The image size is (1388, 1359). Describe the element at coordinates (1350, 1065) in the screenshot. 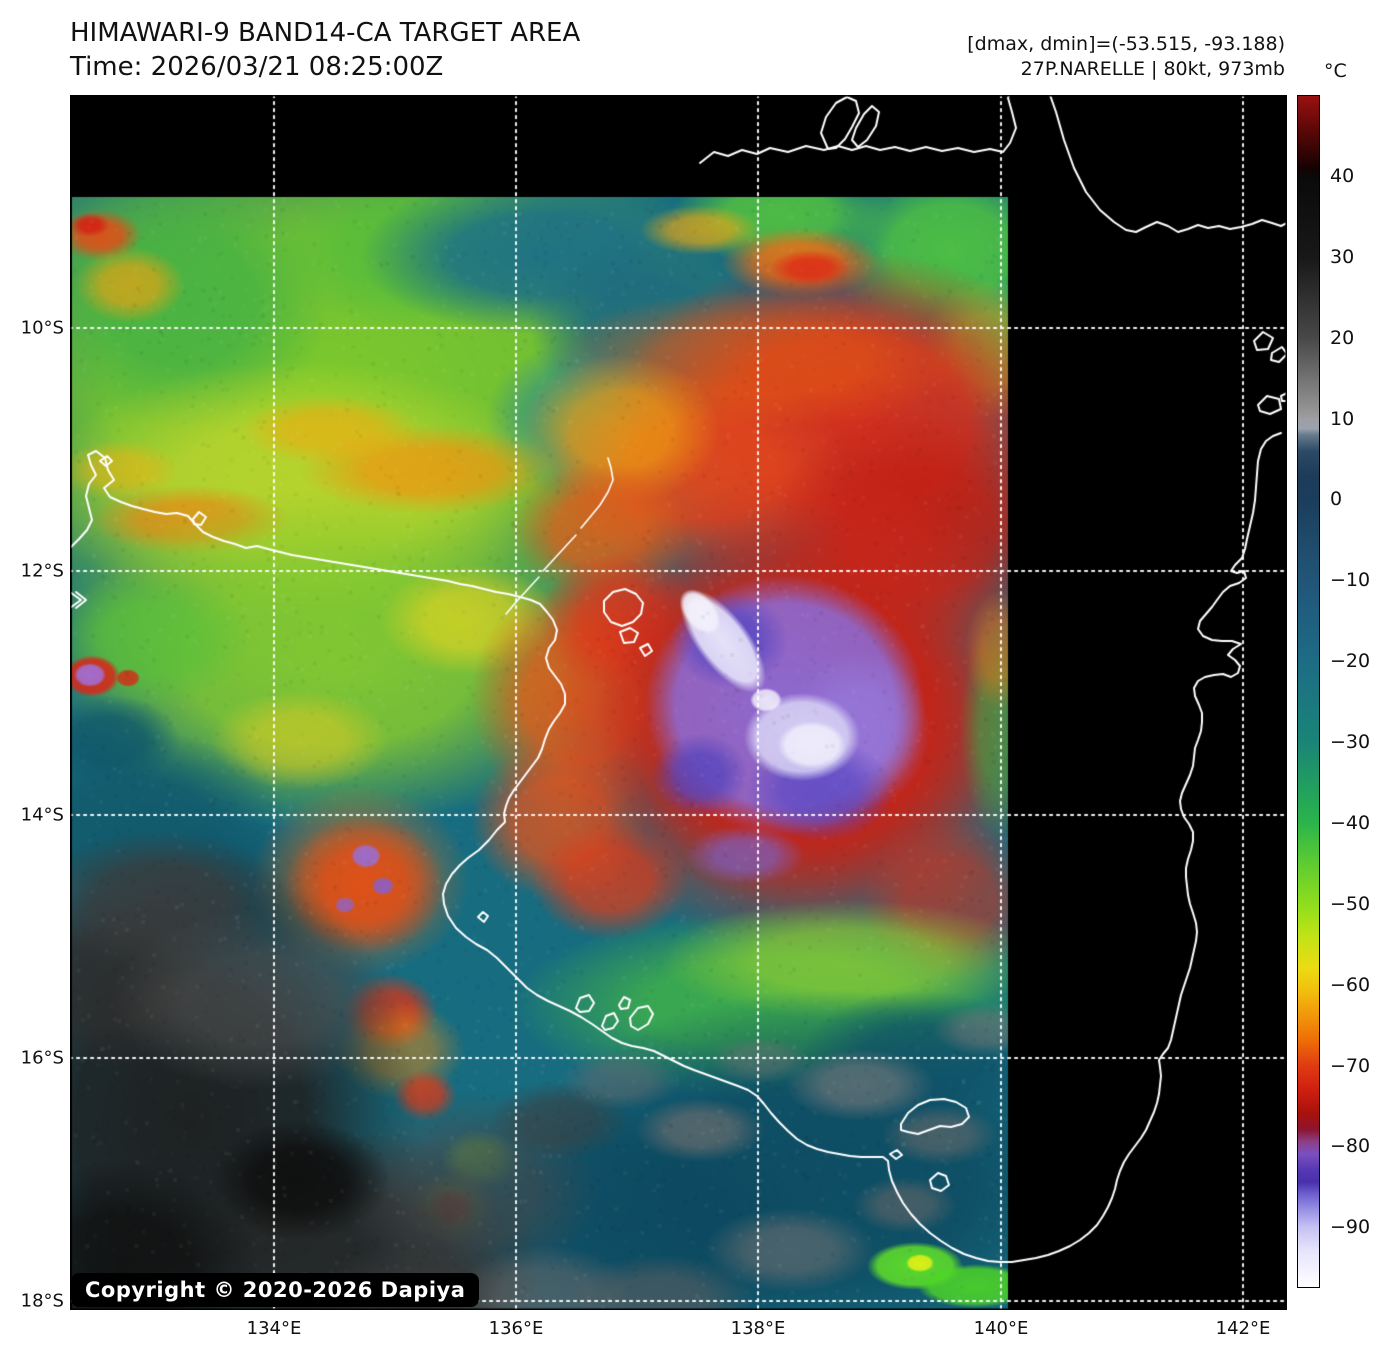

I see `colorbar-tick-label: −70` at that location.